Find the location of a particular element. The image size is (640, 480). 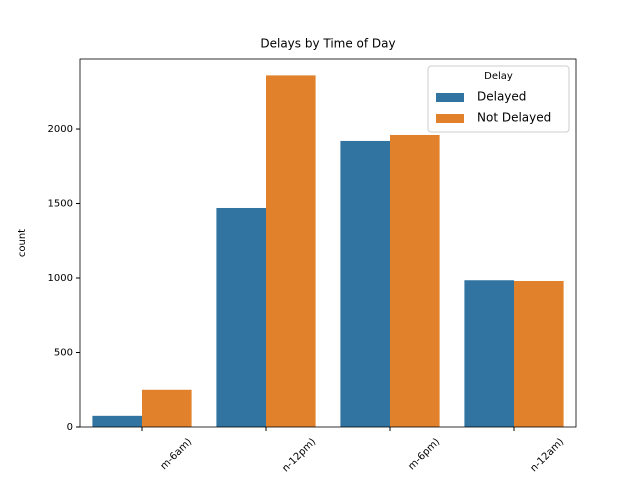

y-tick-label: 1500 is located at coordinates (60, 204).